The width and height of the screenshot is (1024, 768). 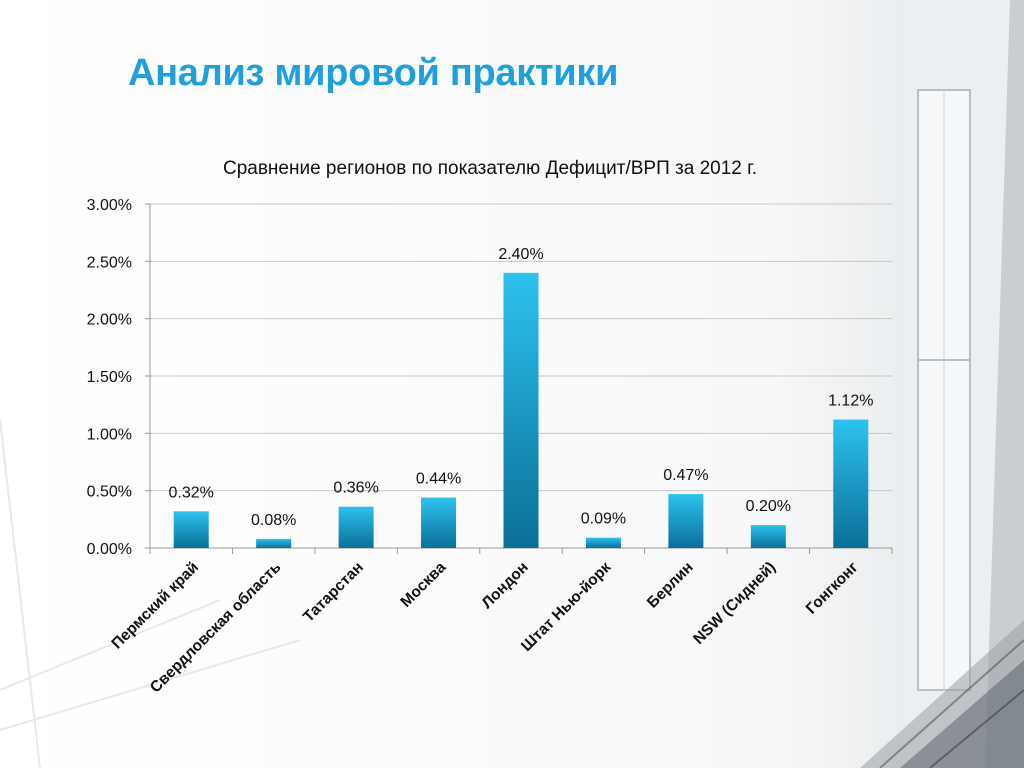 What do you see at coordinates (109, 377) in the screenshot?
I see `y-tick-label: 1.50%` at bounding box center [109, 377].